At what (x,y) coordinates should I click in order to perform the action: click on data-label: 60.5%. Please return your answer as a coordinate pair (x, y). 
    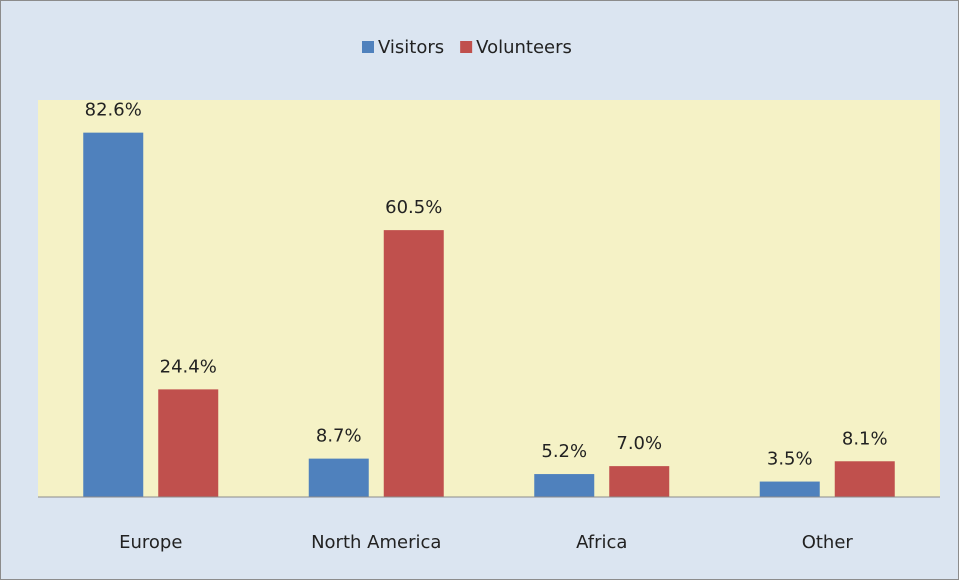
    Looking at the image, I should click on (413, 207).